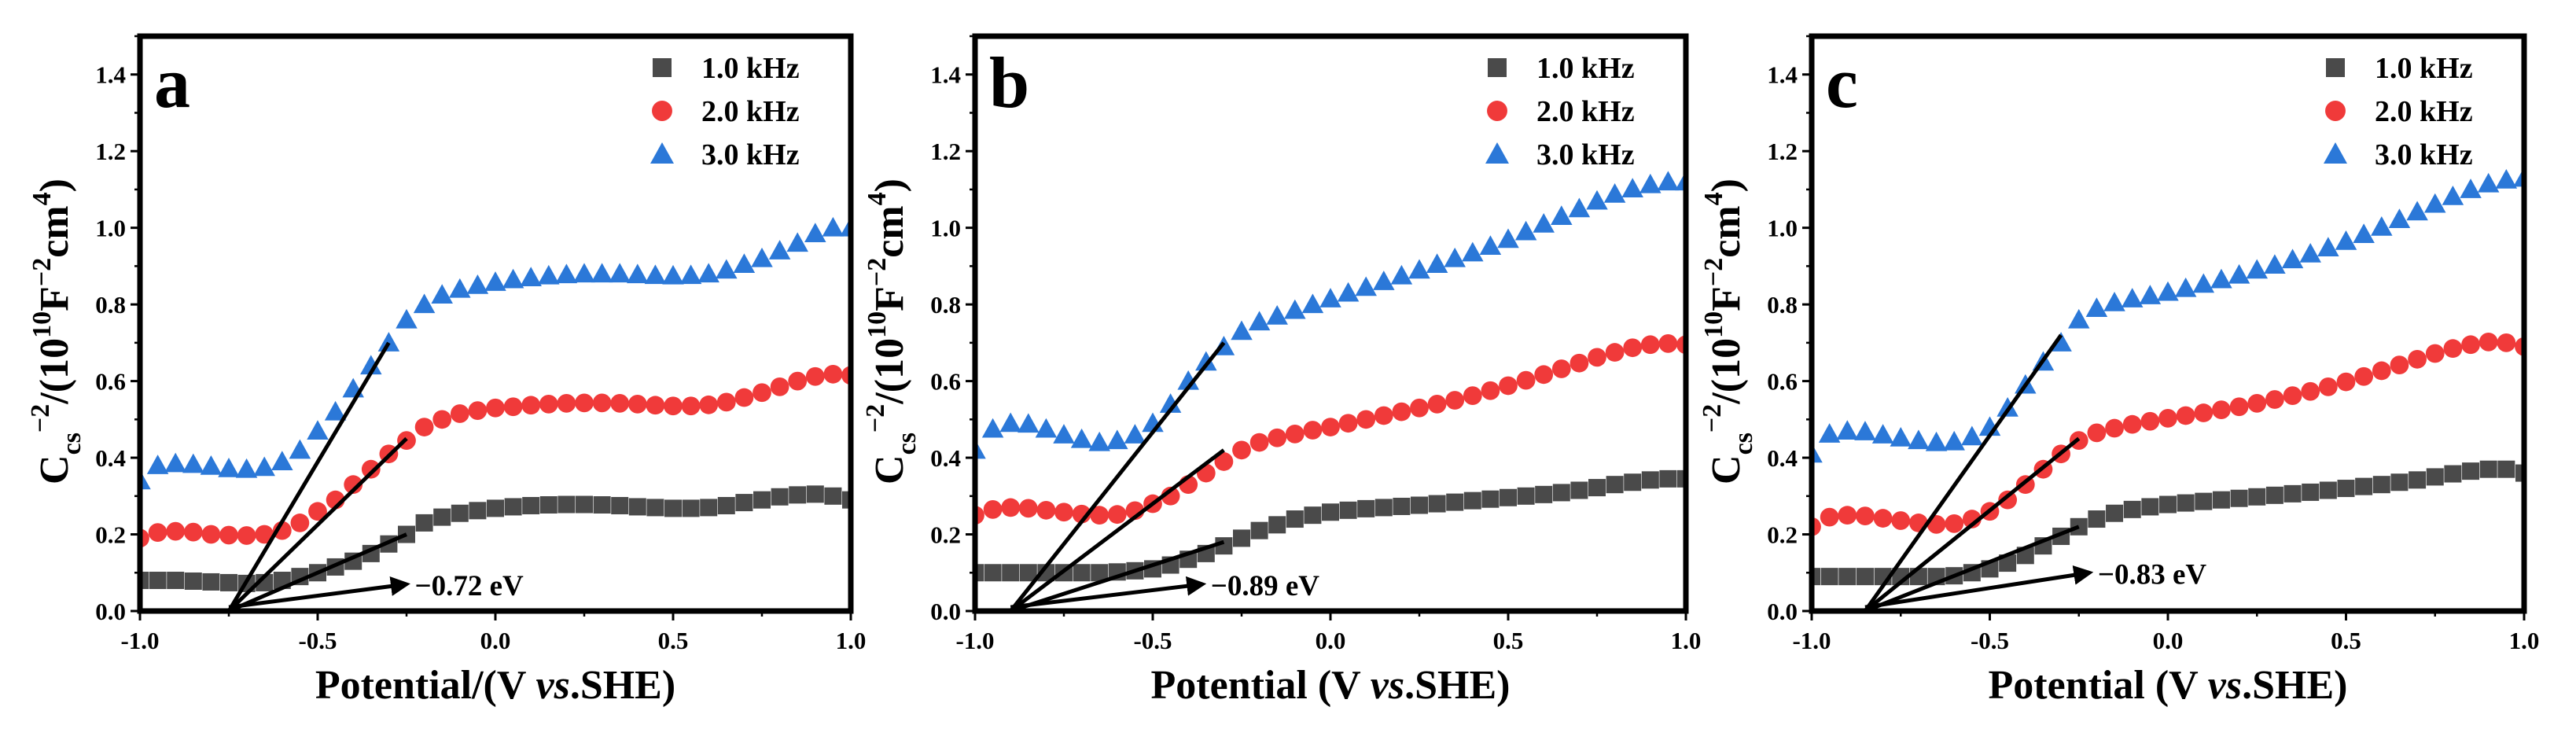 The height and width of the screenshot is (740, 2576). I want to click on legend-entry: 2.0 kHz, so click(2424, 111).